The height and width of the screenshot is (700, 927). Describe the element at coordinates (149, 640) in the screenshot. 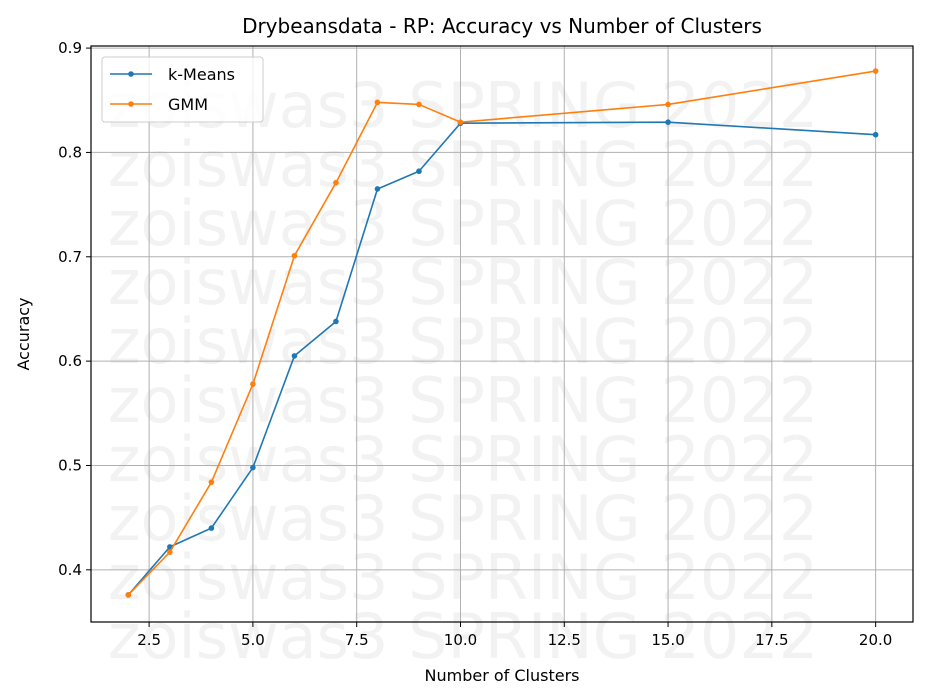

I see `x-tick-label: 2.5` at that location.